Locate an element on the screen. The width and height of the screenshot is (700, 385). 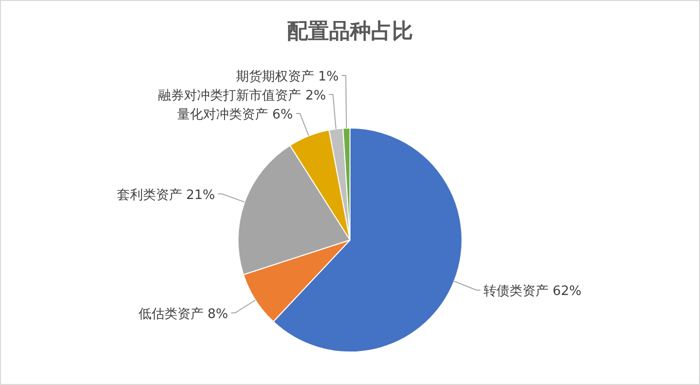
slice-label: 转债类资产 62% is located at coordinates (532, 292).